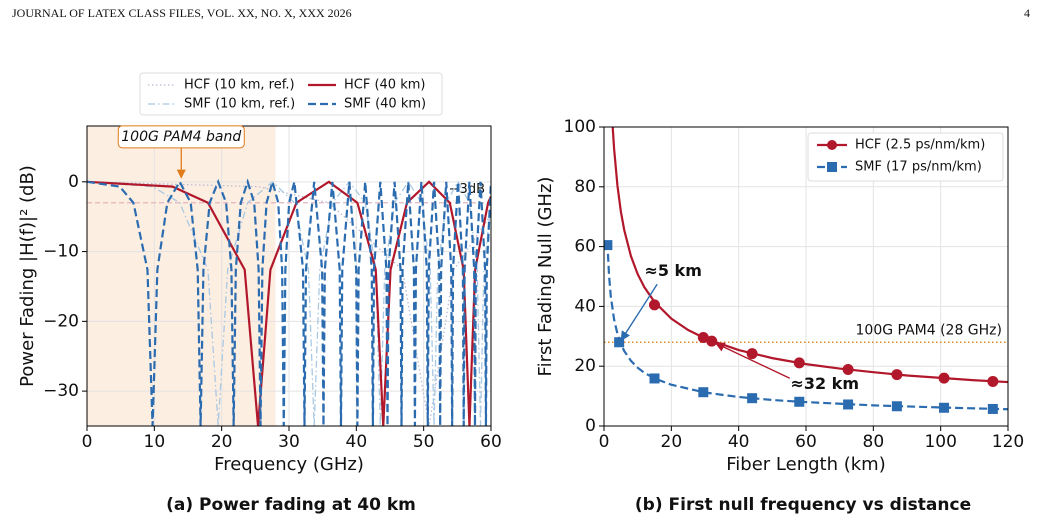 This screenshot has height=522, width=1041. I want to click on annotation: ≈5 km, so click(672, 270).